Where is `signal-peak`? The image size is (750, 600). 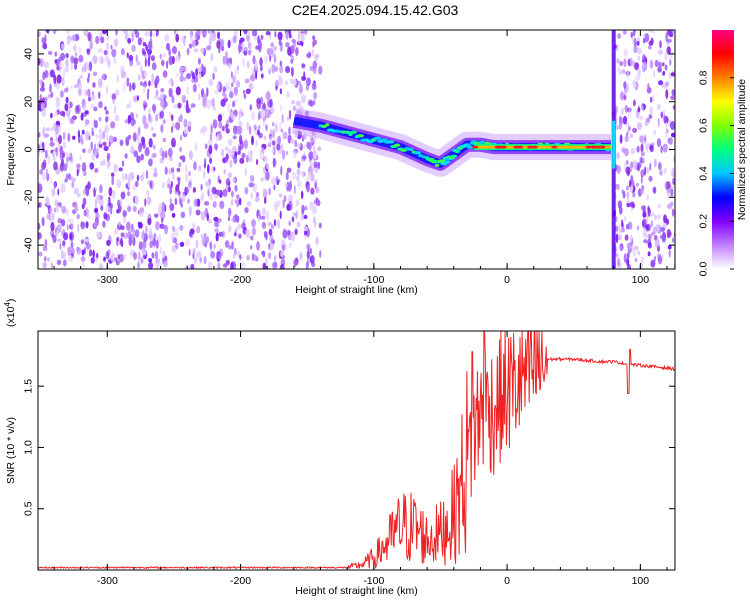
signal-peak is located at coordinates (602, 147).